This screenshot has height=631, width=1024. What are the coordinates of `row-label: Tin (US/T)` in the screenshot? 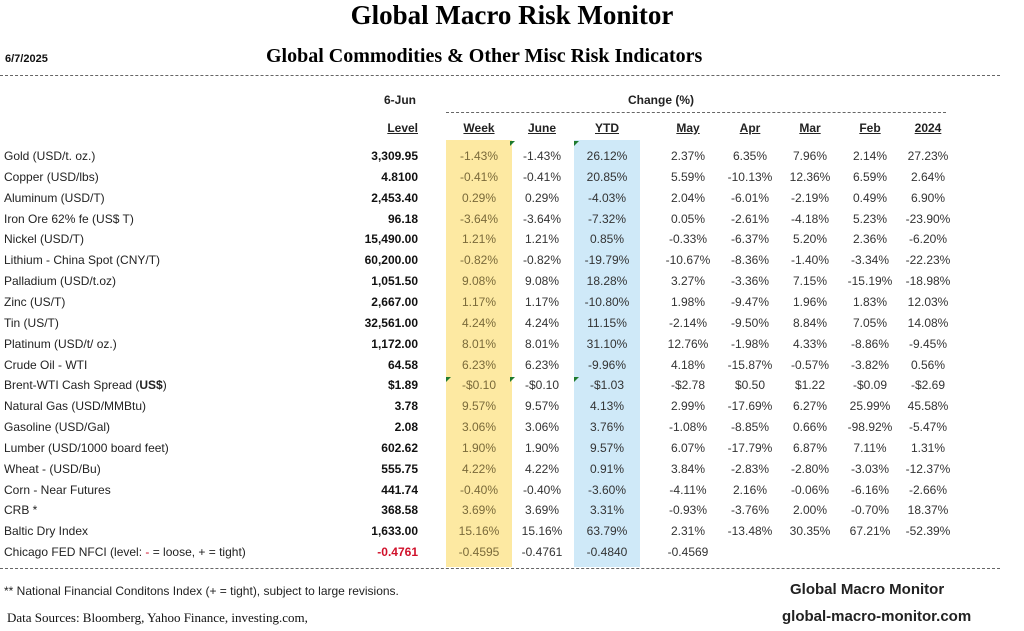 It's located at (31, 322).